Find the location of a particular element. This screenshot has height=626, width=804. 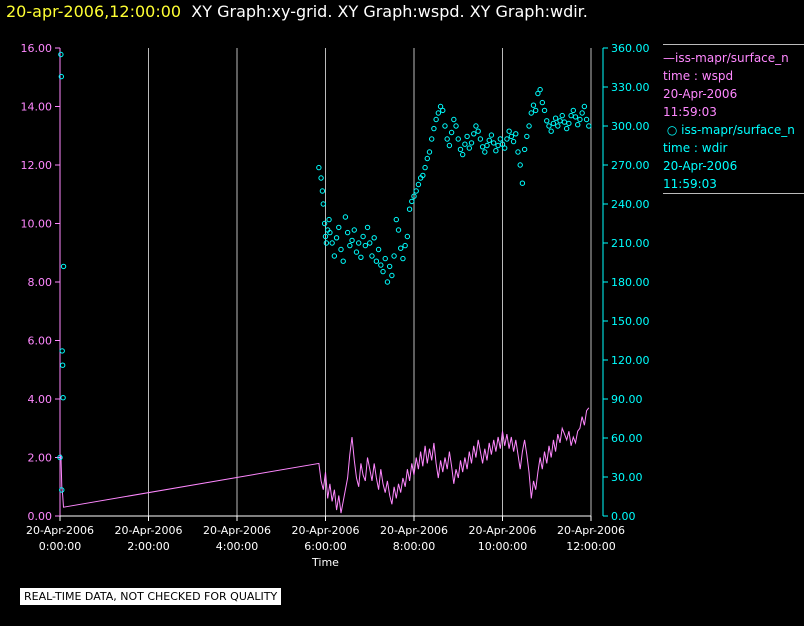

y-right-tick-label: 240.00 is located at coordinates (630, 204).